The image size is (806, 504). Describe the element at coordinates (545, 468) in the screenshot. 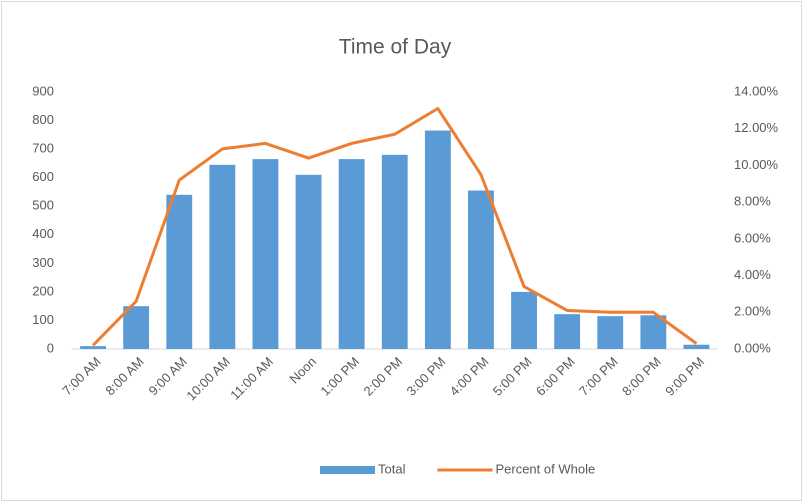

I see `legend-label: Percent of Whole` at that location.